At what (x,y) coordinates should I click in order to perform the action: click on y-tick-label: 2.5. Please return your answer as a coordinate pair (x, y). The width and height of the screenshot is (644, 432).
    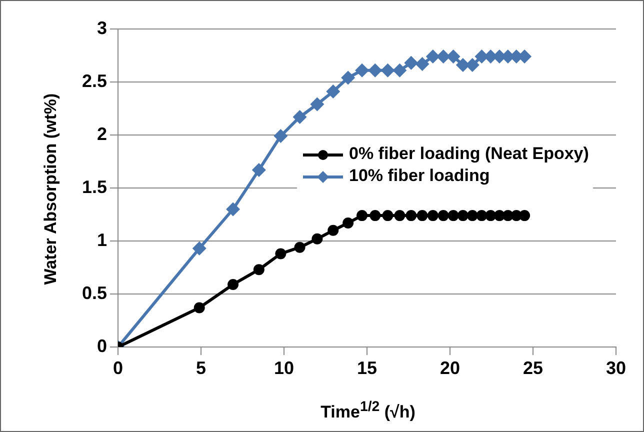
    Looking at the image, I should click on (94, 80).